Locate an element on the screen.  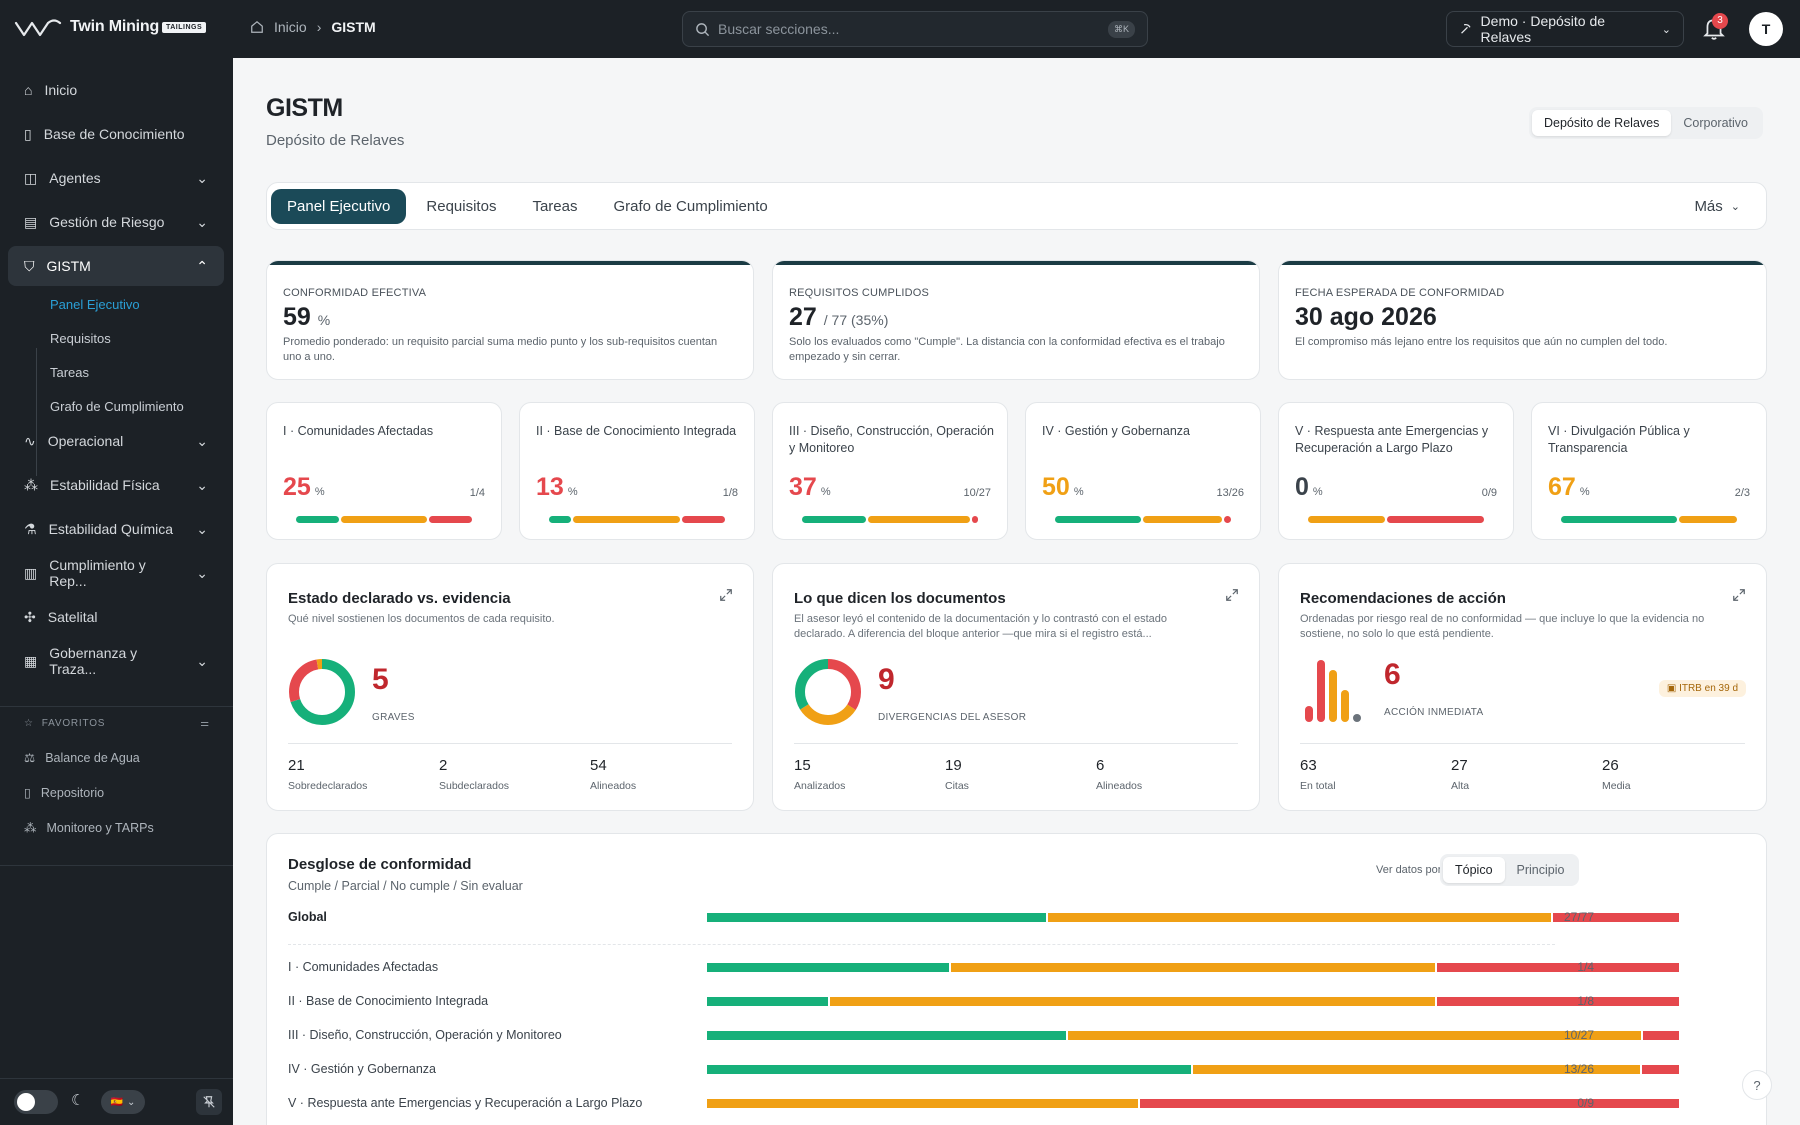
panel-big-caption: GRAVES is located at coordinates (393, 717).